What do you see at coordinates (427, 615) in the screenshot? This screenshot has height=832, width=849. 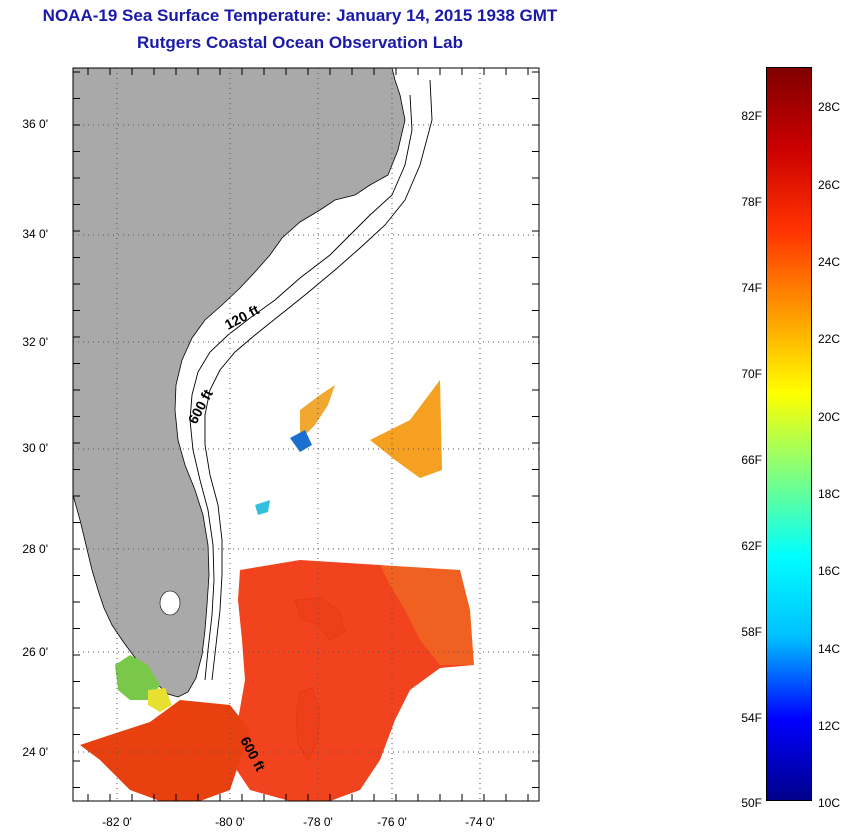 I see `sst-patch-east` at bounding box center [427, 615].